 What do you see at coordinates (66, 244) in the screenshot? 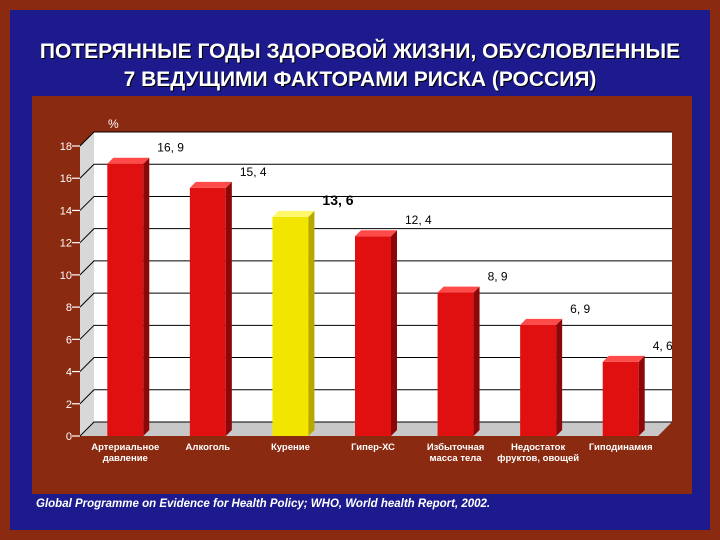
I see `y-tick-label: 12` at bounding box center [66, 244].